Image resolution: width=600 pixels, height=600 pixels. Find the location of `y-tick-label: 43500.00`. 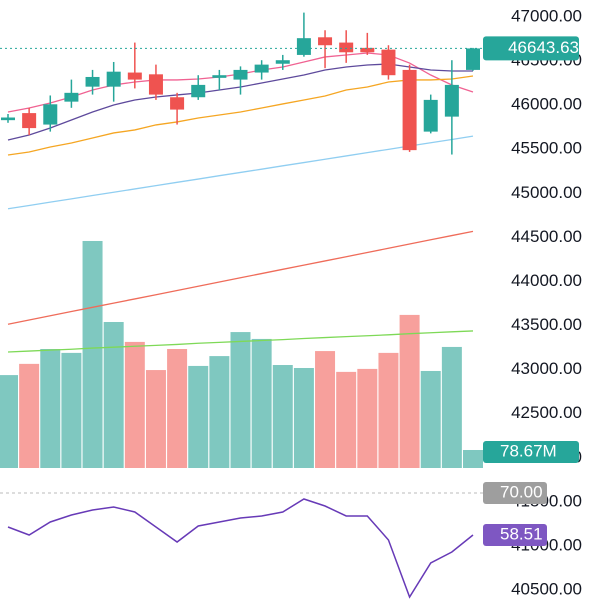

y-tick-label: 43500.00 is located at coordinates (546, 324).